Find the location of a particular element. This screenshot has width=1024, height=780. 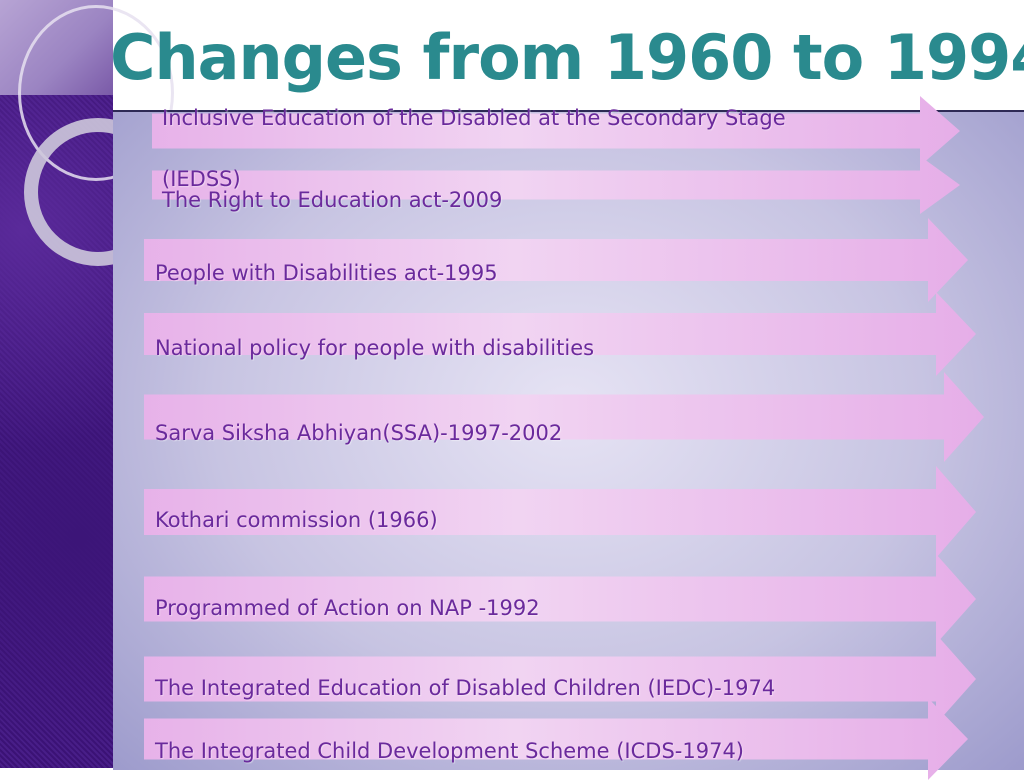

slide-title: Changes from 1960 to 1994 is located at coordinates (567, 57).